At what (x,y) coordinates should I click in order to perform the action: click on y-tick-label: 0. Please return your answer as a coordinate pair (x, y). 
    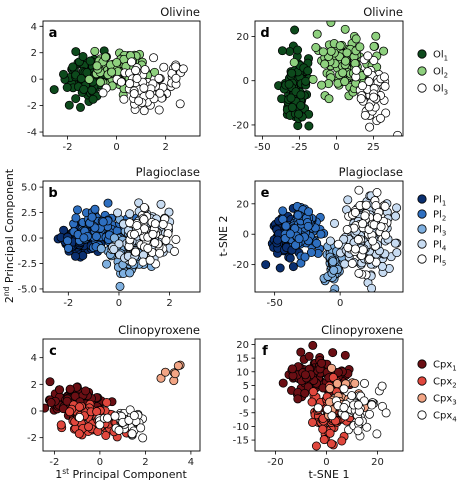
    Looking at the image, I should click on (246, 235).